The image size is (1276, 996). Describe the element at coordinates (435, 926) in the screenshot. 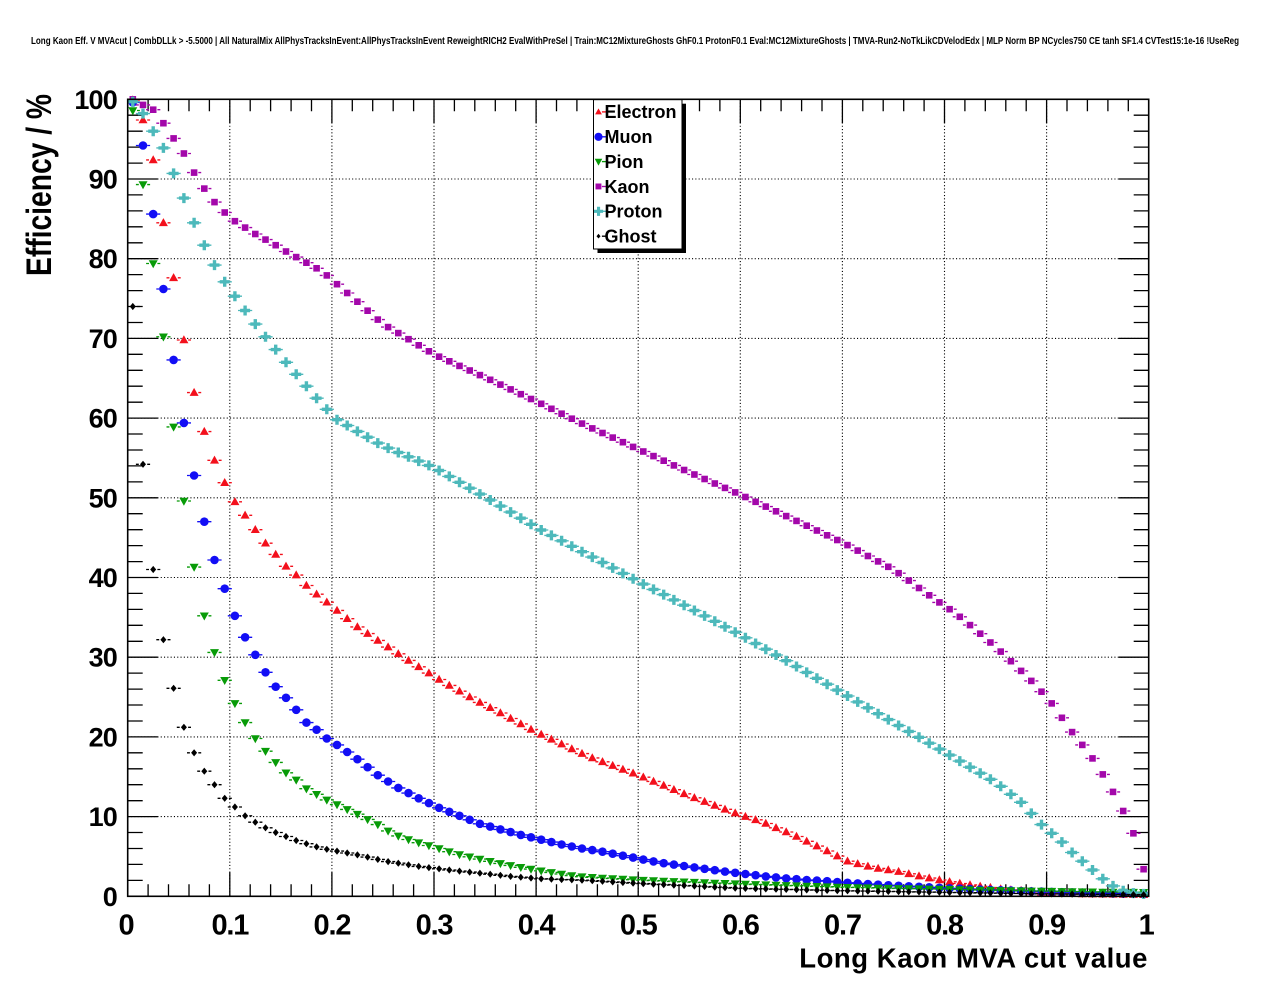

I see `svg-text: 0.3` at that location.